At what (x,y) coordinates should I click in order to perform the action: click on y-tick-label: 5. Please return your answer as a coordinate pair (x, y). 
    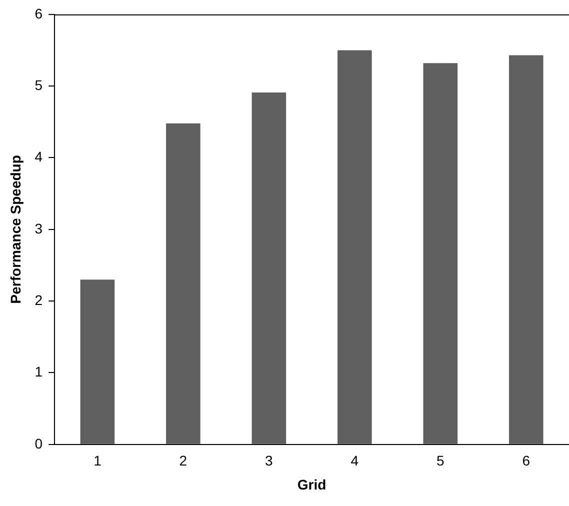
    Looking at the image, I should click on (38, 84).